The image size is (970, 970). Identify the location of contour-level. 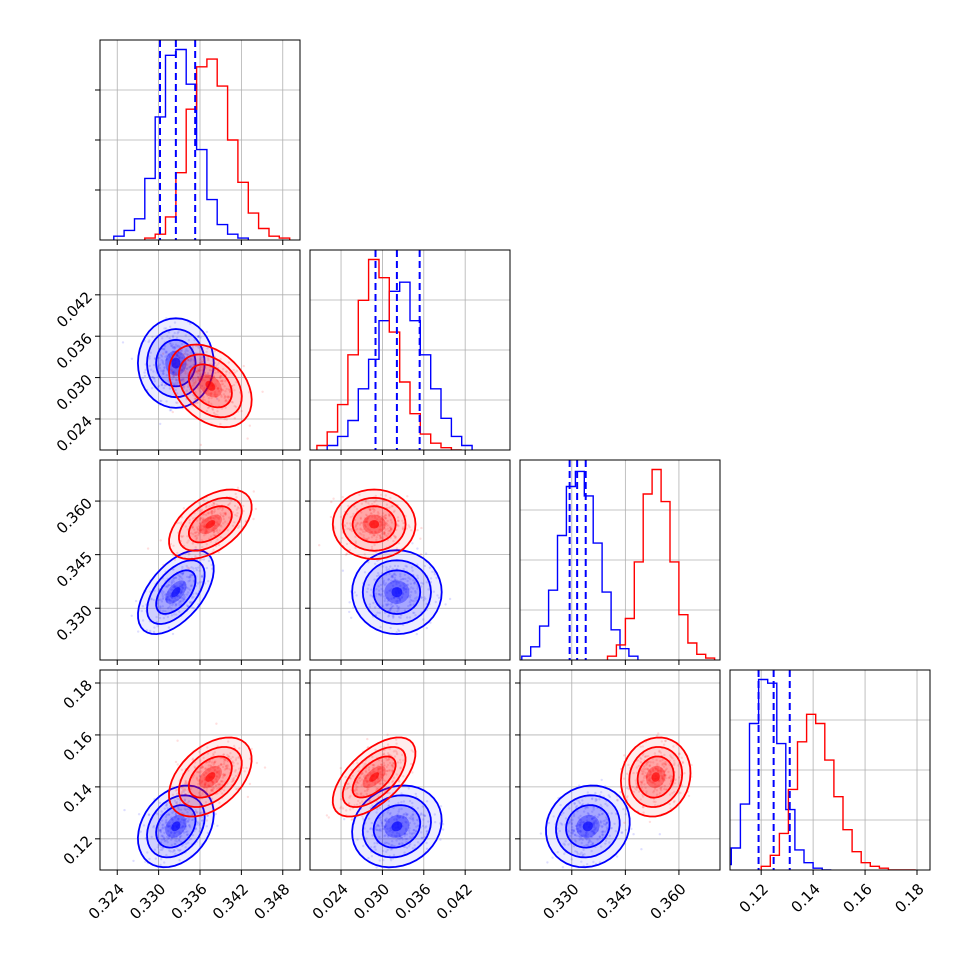
(587, 826).